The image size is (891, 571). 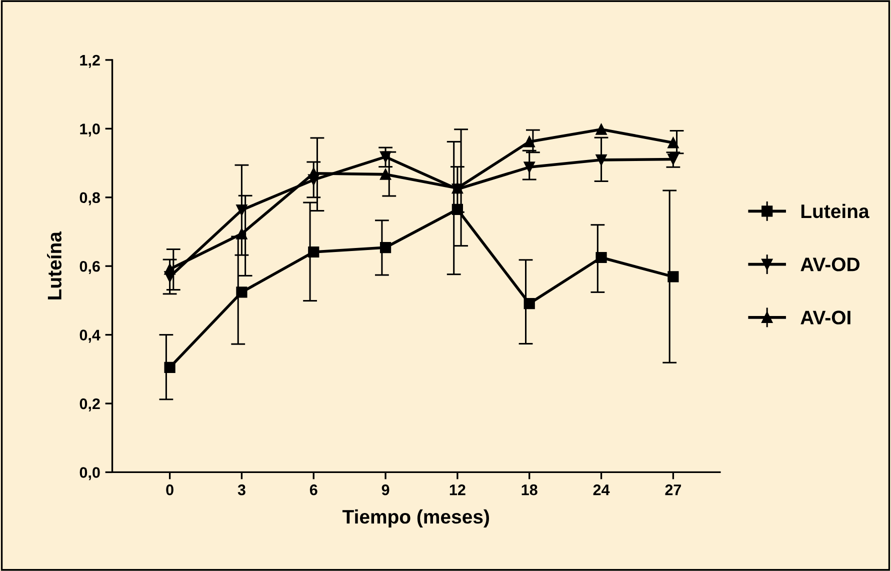 What do you see at coordinates (90, 61) in the screenshot?
I see `y-tick-label: 1,2` at bounding box center [90, 61].